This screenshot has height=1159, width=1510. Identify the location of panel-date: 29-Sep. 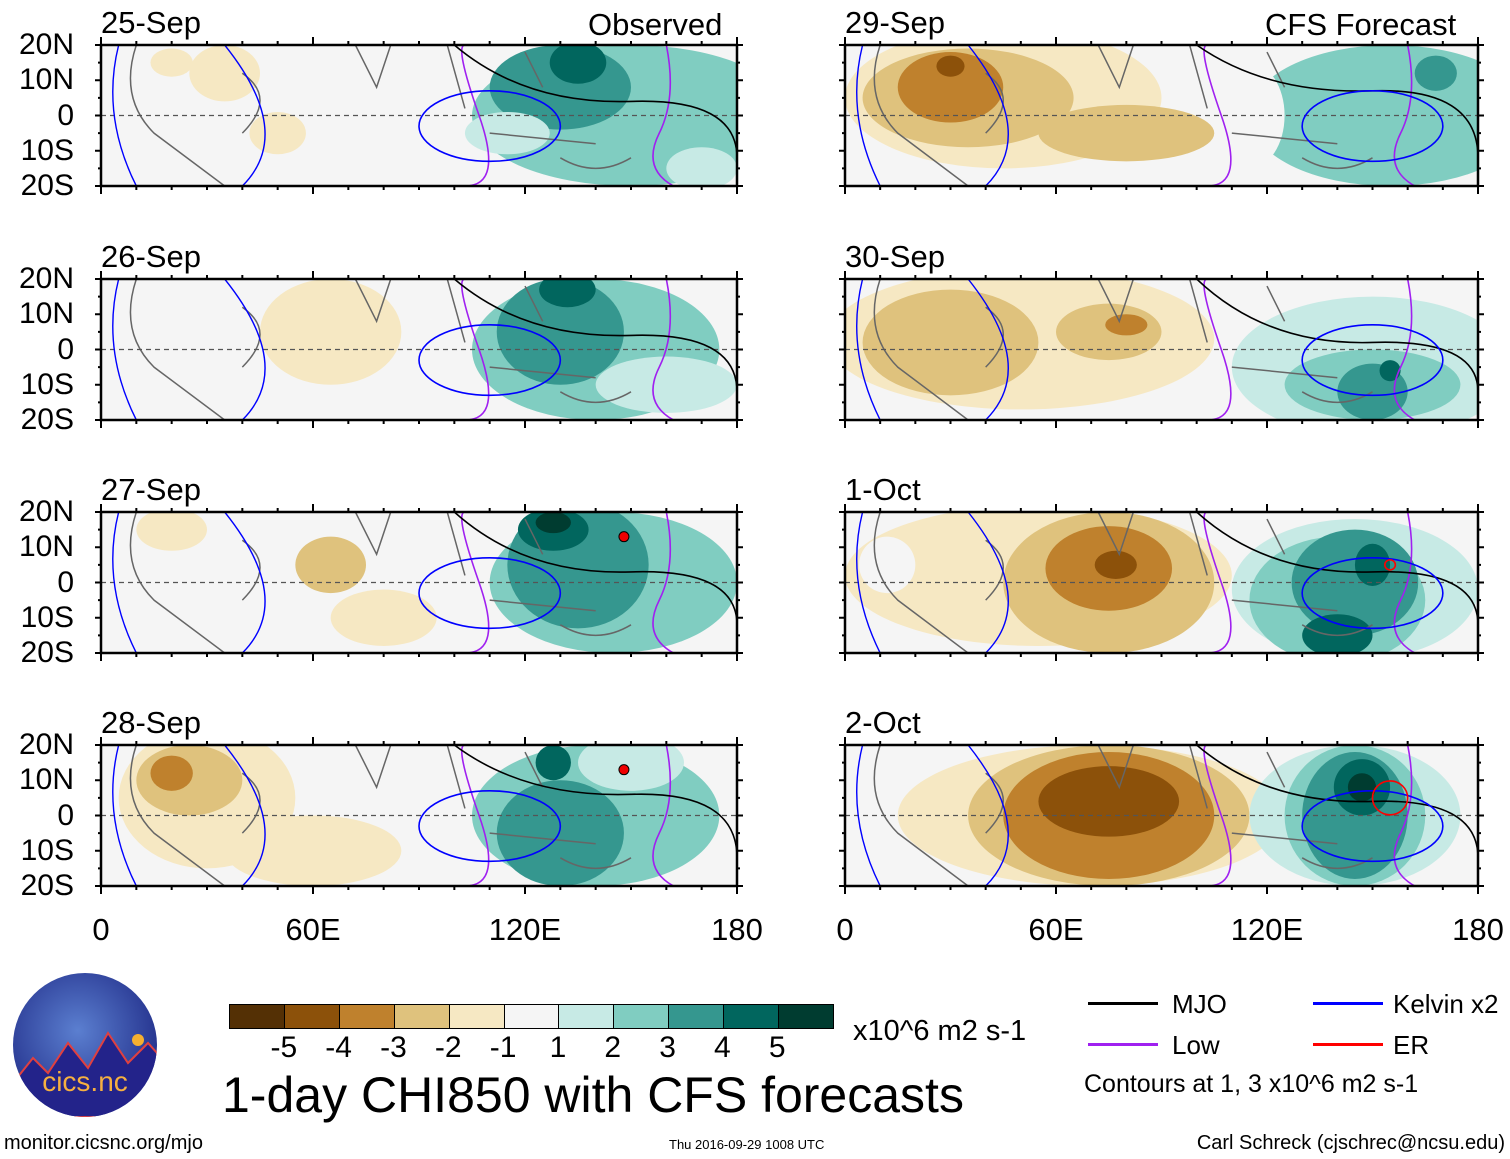
(895, 22).